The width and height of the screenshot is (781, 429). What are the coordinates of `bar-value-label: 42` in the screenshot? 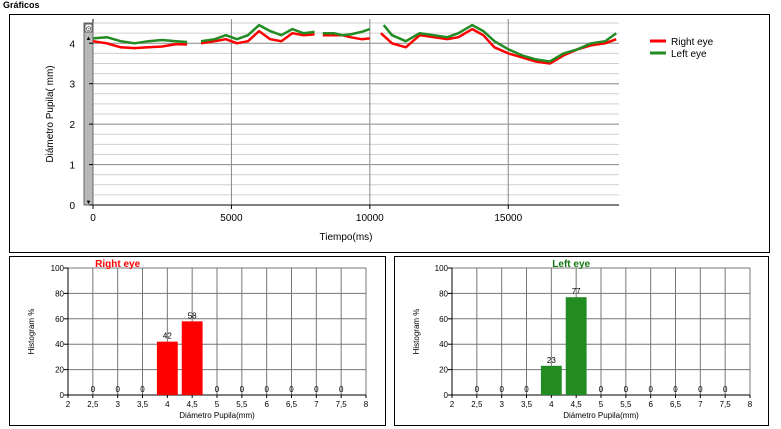 It's located at (167, 336).